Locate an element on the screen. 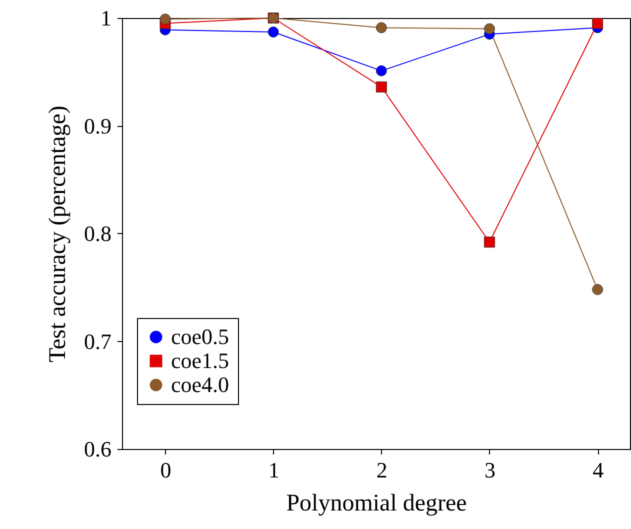  x-axis-title: Polynomial degree is located at coordinates (376, 503).